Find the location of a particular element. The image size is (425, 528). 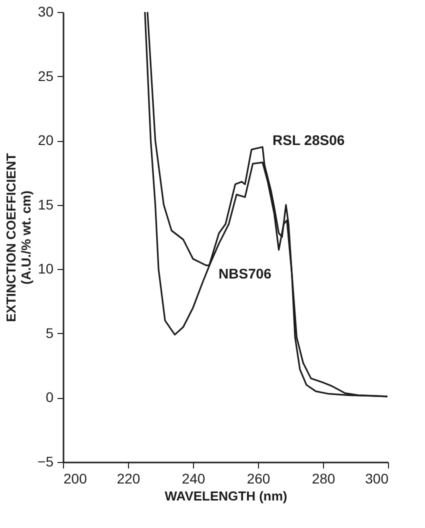

y-tick-label: 15 is located at coordinates (46, 204).